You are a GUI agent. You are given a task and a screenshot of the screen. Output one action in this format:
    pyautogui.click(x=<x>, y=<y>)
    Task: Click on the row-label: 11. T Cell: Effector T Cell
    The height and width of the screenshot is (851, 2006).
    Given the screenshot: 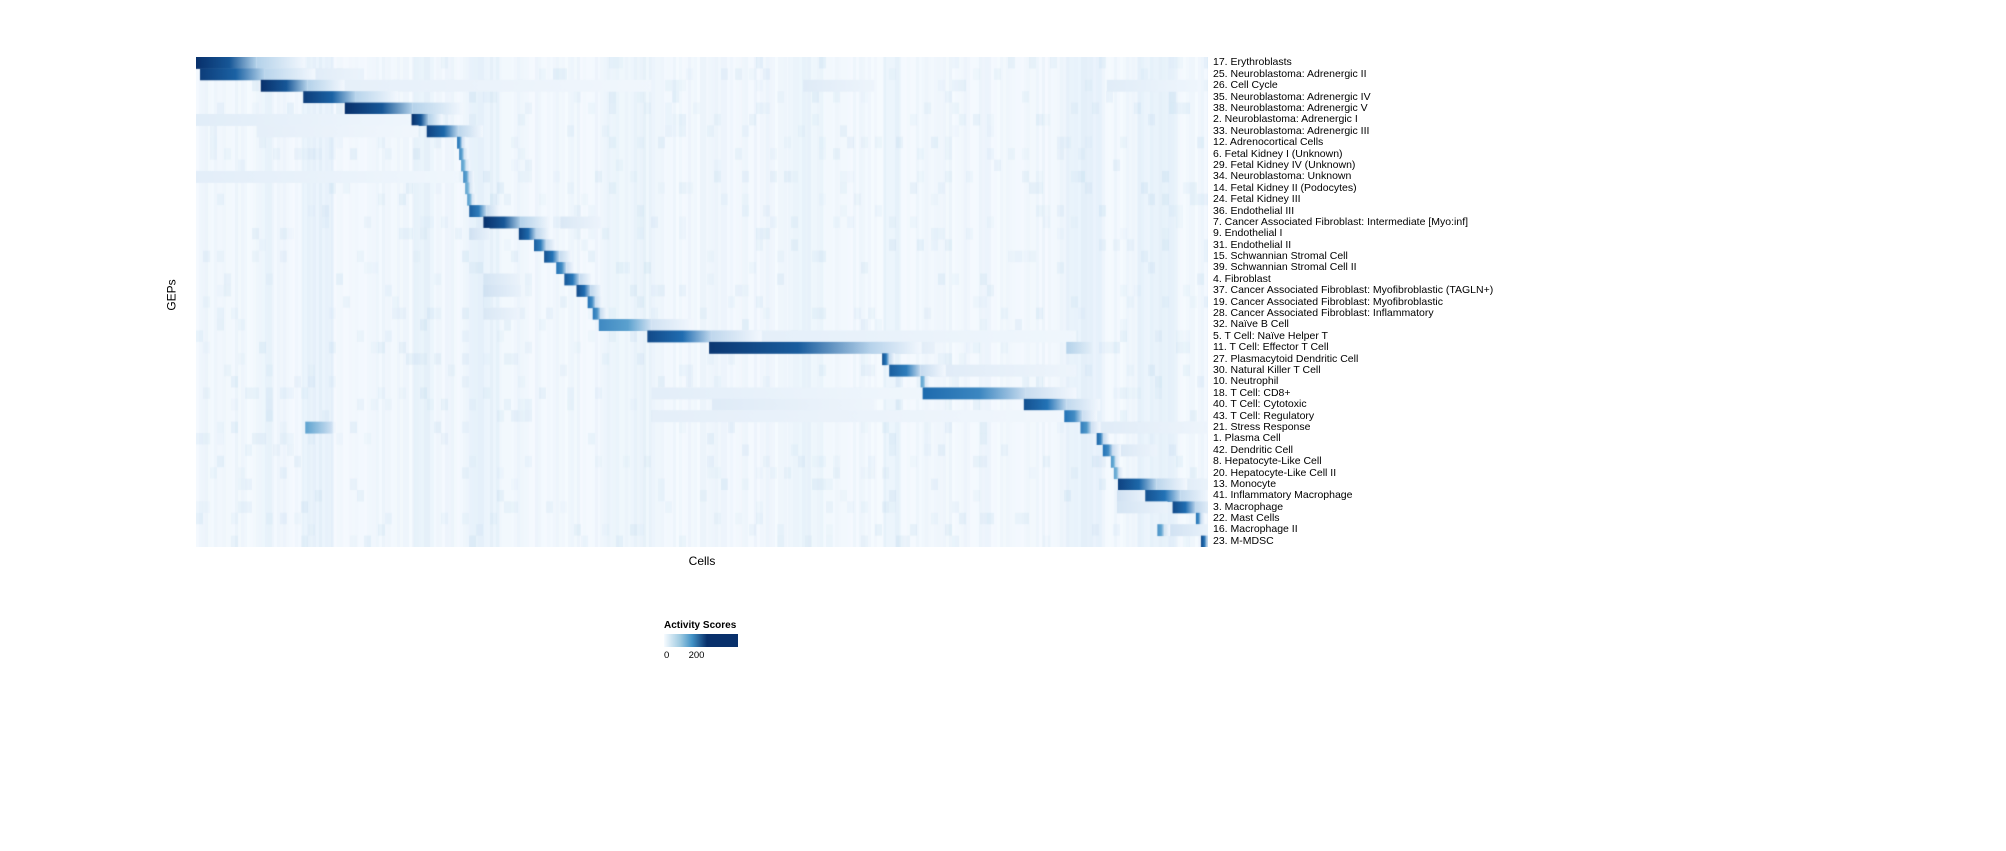 What is the action you would take?
    pyautogui.click(x=1271, y=347)
    